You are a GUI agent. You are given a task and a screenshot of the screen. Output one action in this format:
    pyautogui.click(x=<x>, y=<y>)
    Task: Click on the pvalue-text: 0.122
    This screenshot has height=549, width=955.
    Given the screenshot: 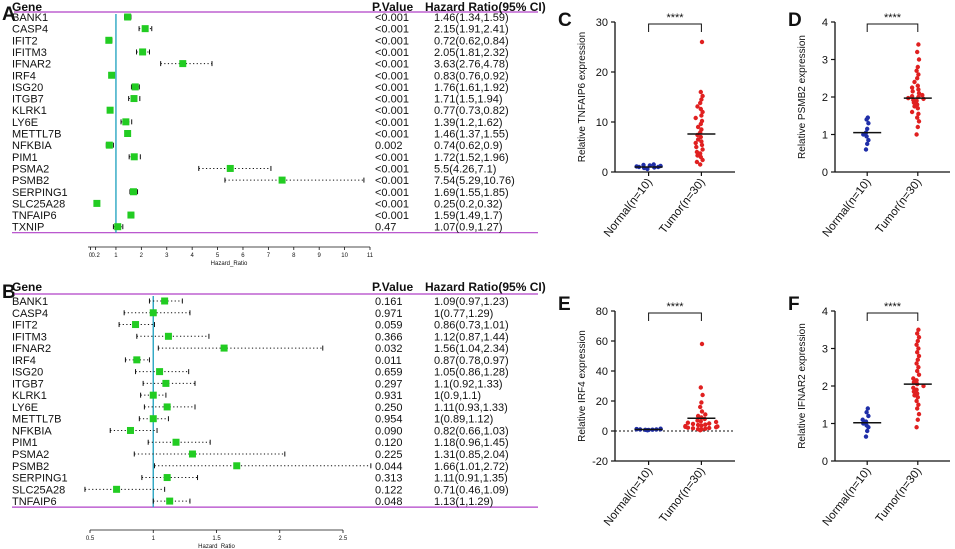 What is the action you would take?
    pyautogui.click(x=389, y=490)
    